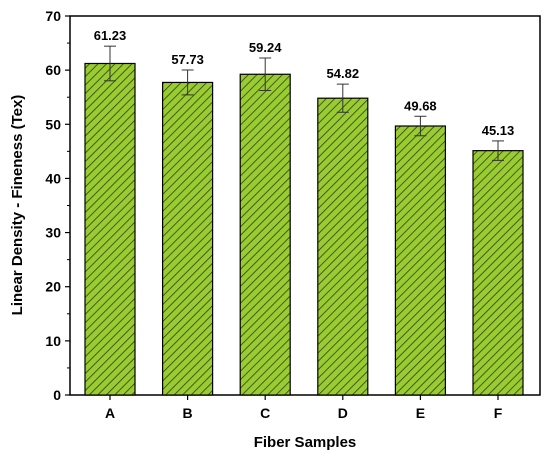 The height and width of the screenshot is (459, 550). I want to click on y-tick-label-20: 20, so click(53, 287).